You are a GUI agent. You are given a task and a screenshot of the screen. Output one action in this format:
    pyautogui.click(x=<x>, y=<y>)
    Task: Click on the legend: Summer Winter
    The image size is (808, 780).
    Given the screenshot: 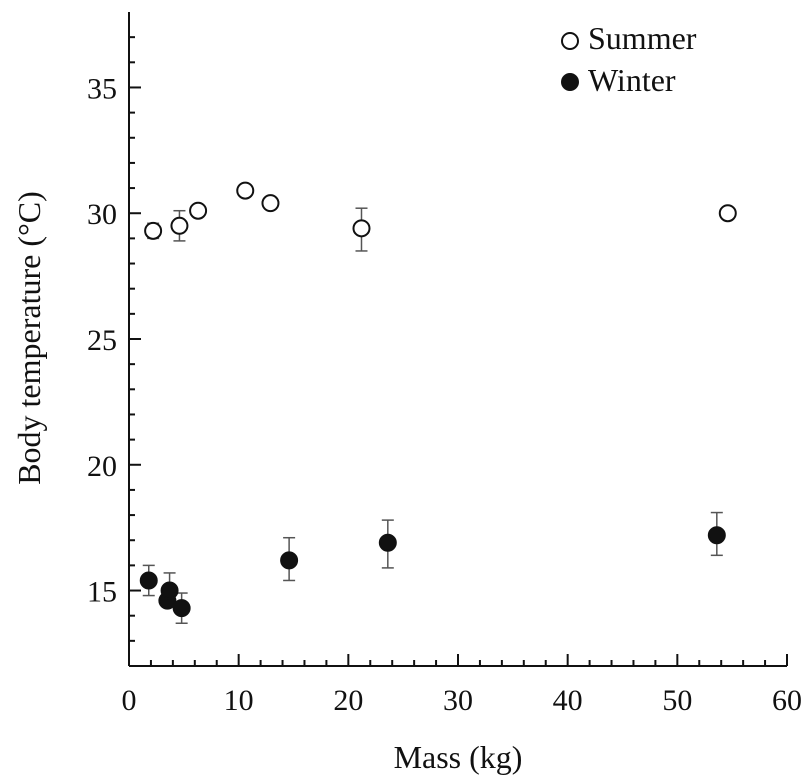 What is the action you would take?
    pyautogui.click(x=629, y=59)
    